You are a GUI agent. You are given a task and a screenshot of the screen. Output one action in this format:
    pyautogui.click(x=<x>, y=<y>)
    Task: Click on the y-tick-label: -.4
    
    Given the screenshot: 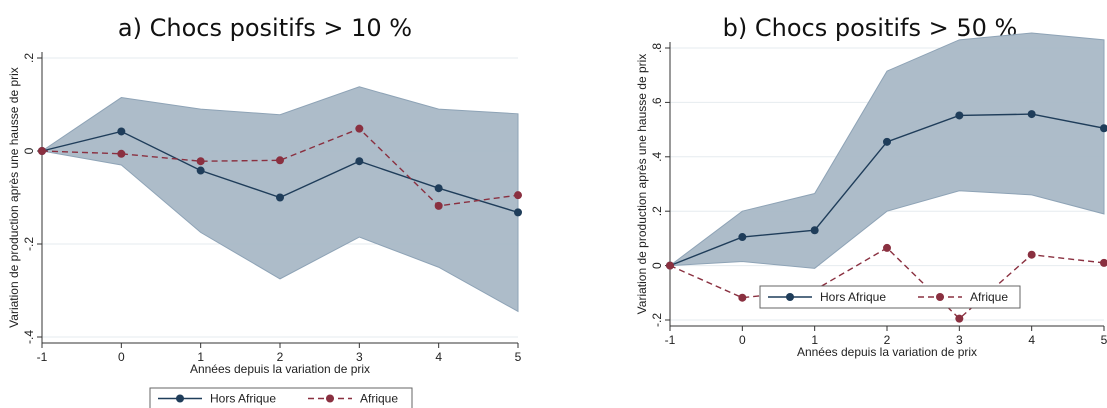 What is the action you would take?
    pyautogui.click(x=29, y=337)
    